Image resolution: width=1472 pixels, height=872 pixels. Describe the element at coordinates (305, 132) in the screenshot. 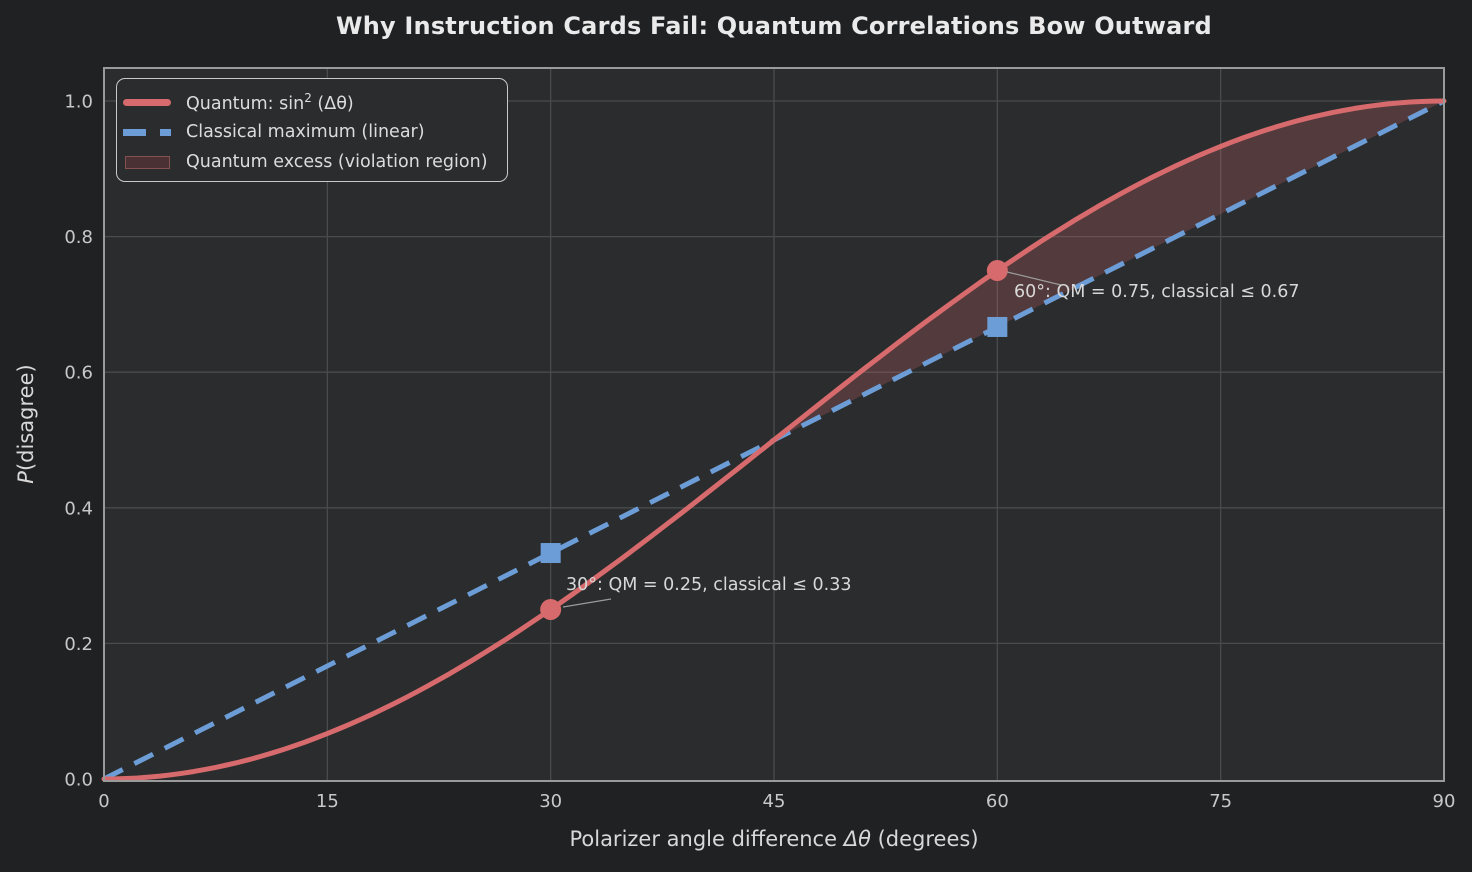

I see `legend-label-classical: Classical maximum (linear)` at that location.